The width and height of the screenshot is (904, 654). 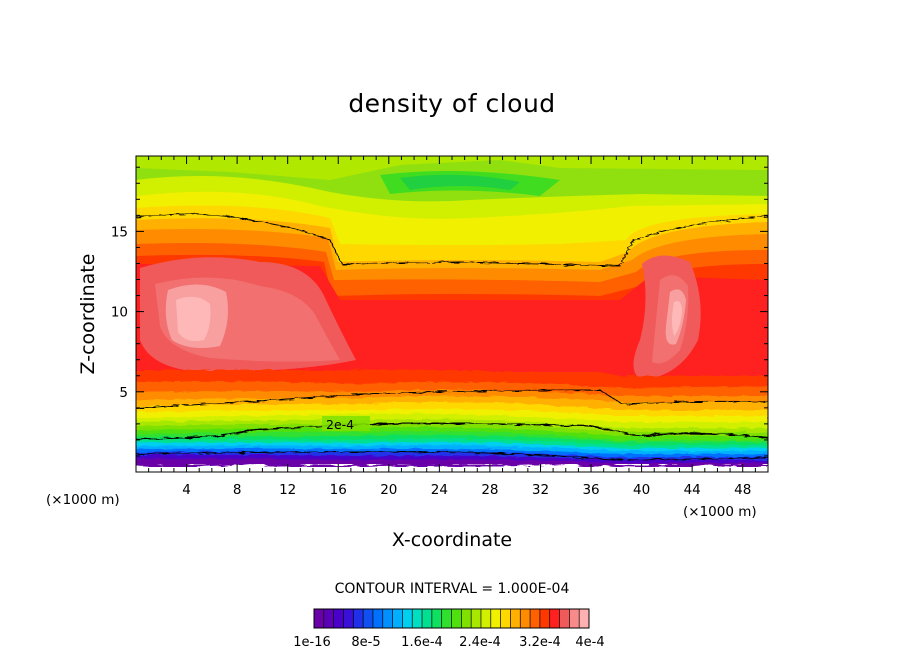 I want to click on x-right-unit-label: (×1000 m), so click(x=720, y=512).